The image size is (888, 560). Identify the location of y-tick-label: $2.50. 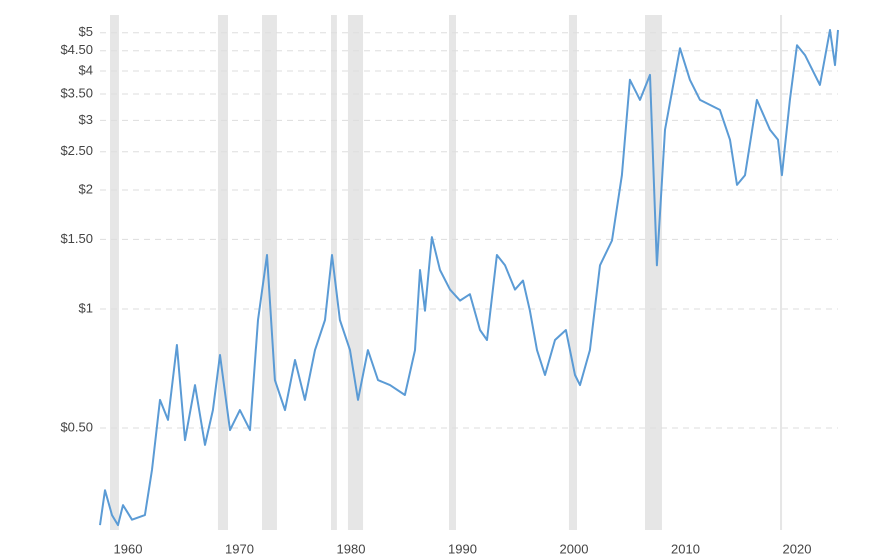
(76, 150).